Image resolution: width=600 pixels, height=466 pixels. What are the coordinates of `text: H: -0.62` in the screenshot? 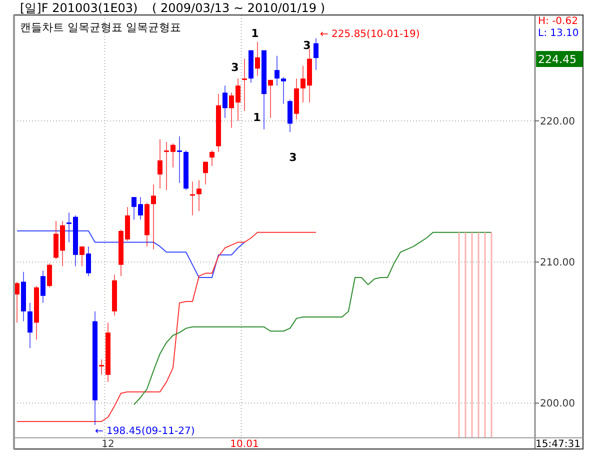 It's located at (558, 21).